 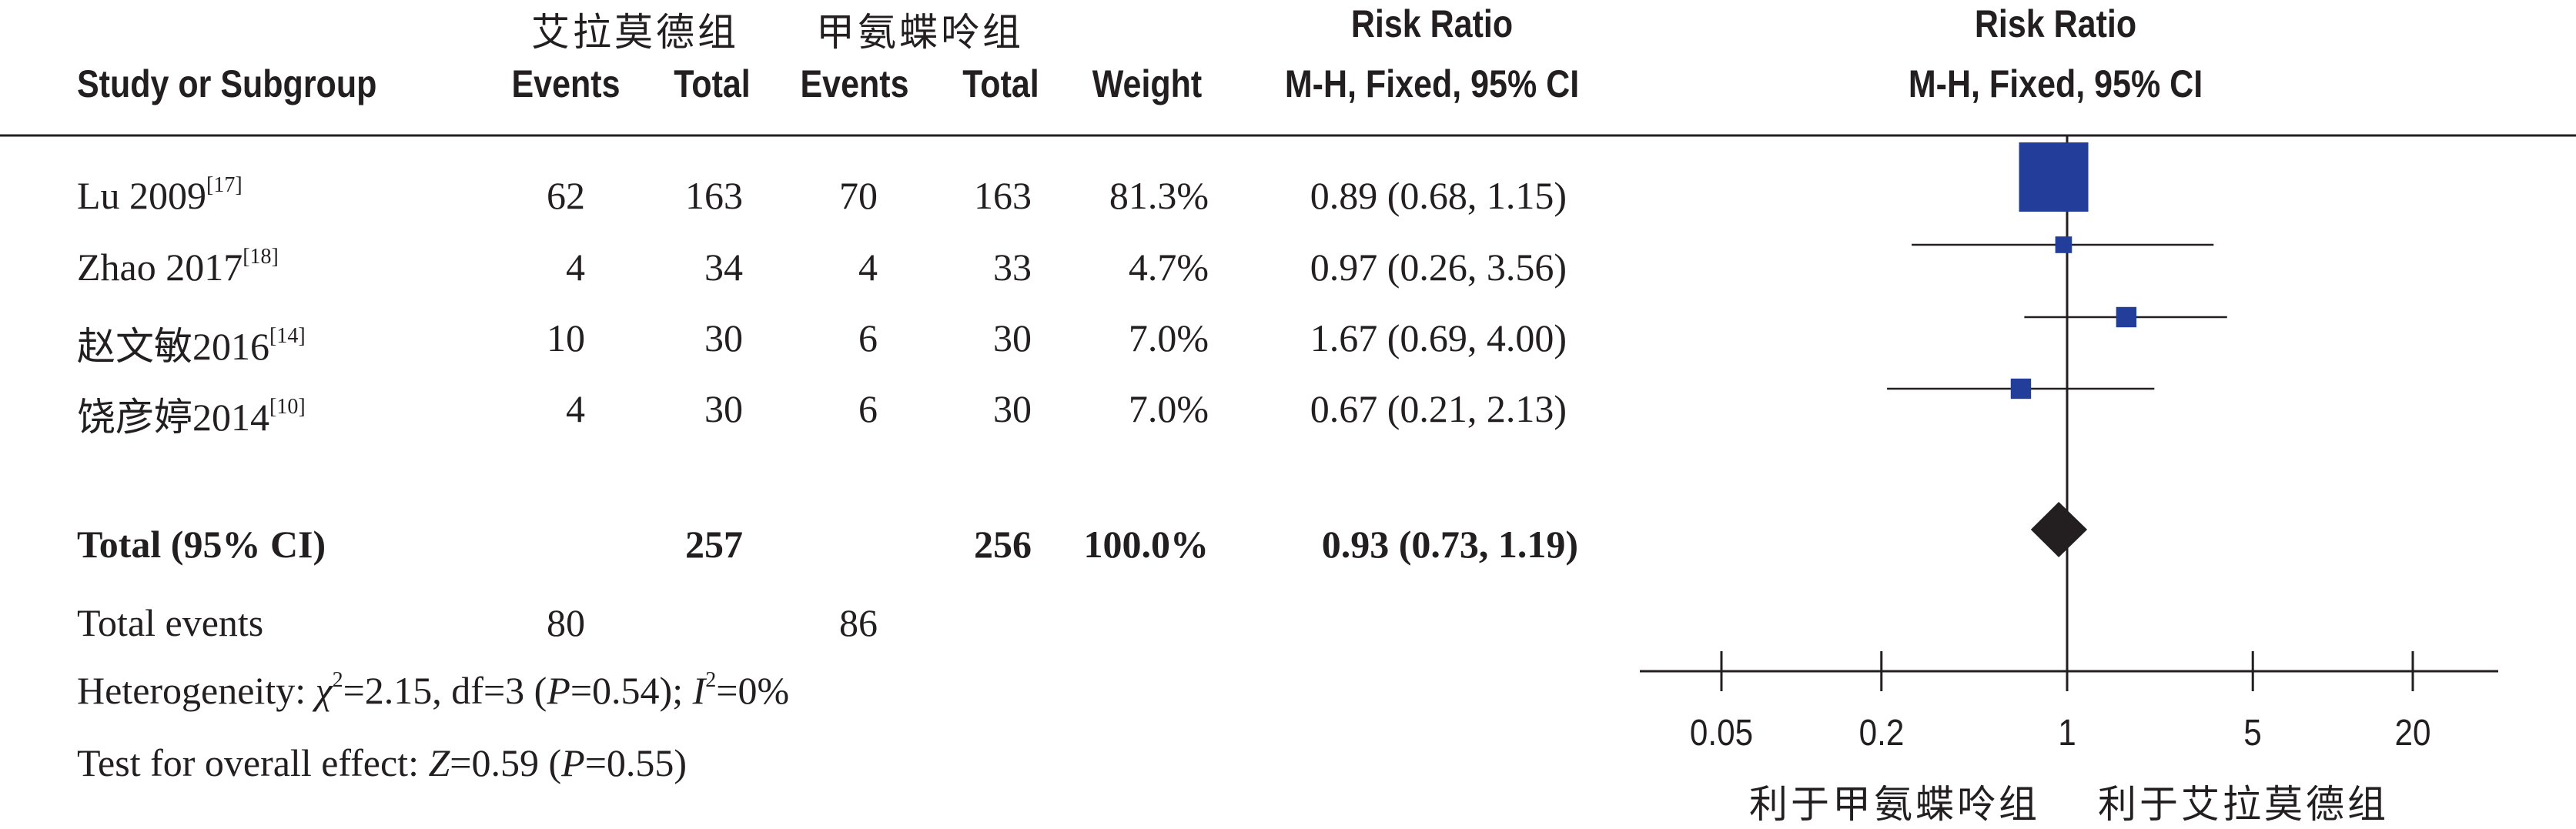 What do you see at coordinates (178, 267) in the screenshot?
I see `study-name: Zhao 2017[18]` at bounding box center [178, 267].